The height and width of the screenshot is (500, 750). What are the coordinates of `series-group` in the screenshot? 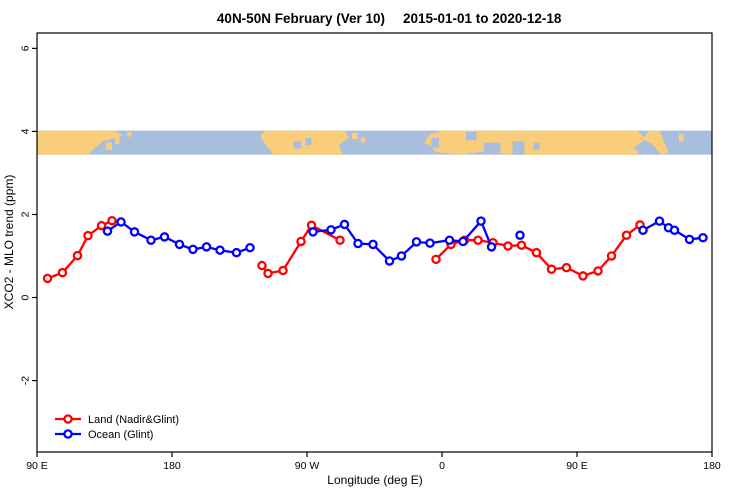 It's located at (375, 249).